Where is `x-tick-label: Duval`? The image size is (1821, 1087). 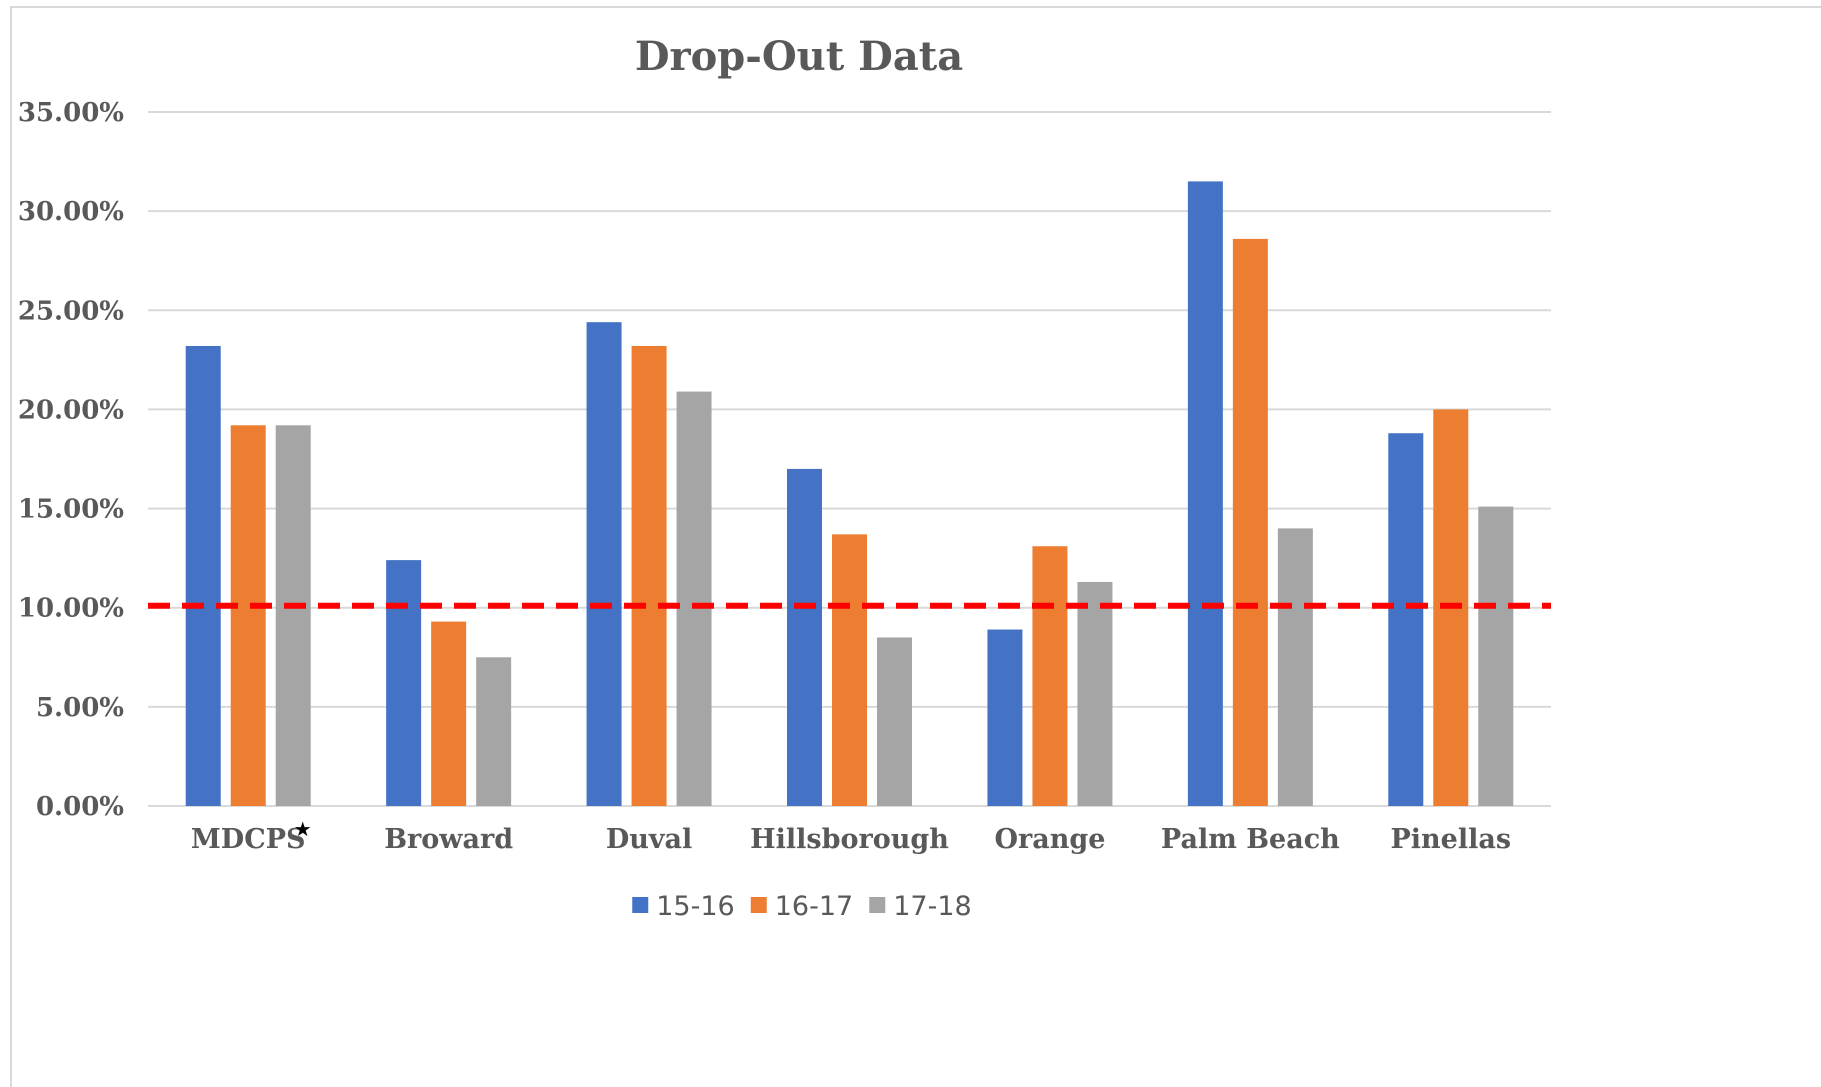 x-tick-label: Duval is located at coordinates (649, 839).